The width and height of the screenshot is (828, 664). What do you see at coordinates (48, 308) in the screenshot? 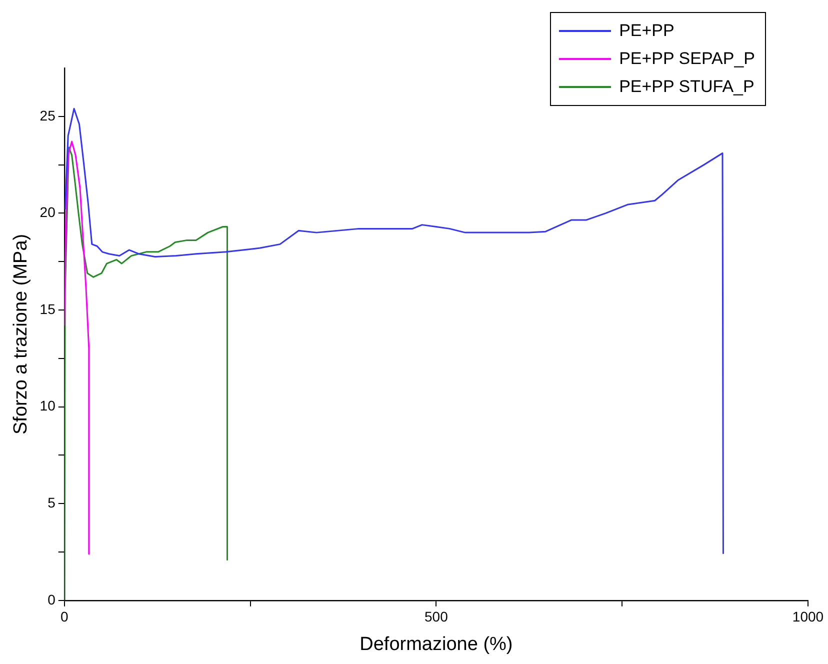
I see `y-tick-label: 15` at bounding box center [48, 308].